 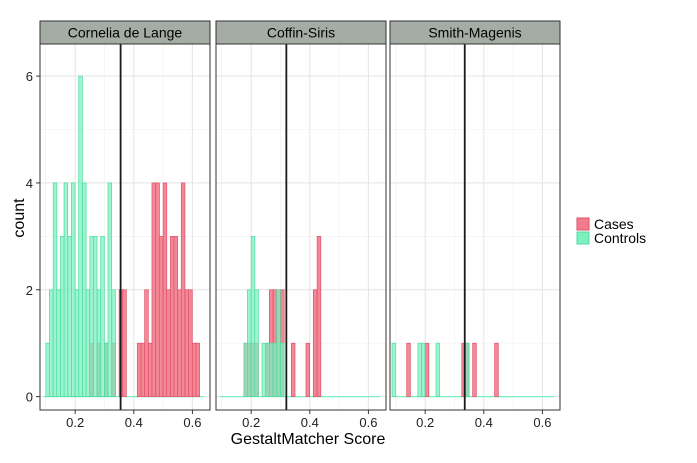 What do you see at coordinates (308, 439) in the screenshot?
I see `x-axis-label: GestaltMatcher Score` at bounding box center [308, 439].